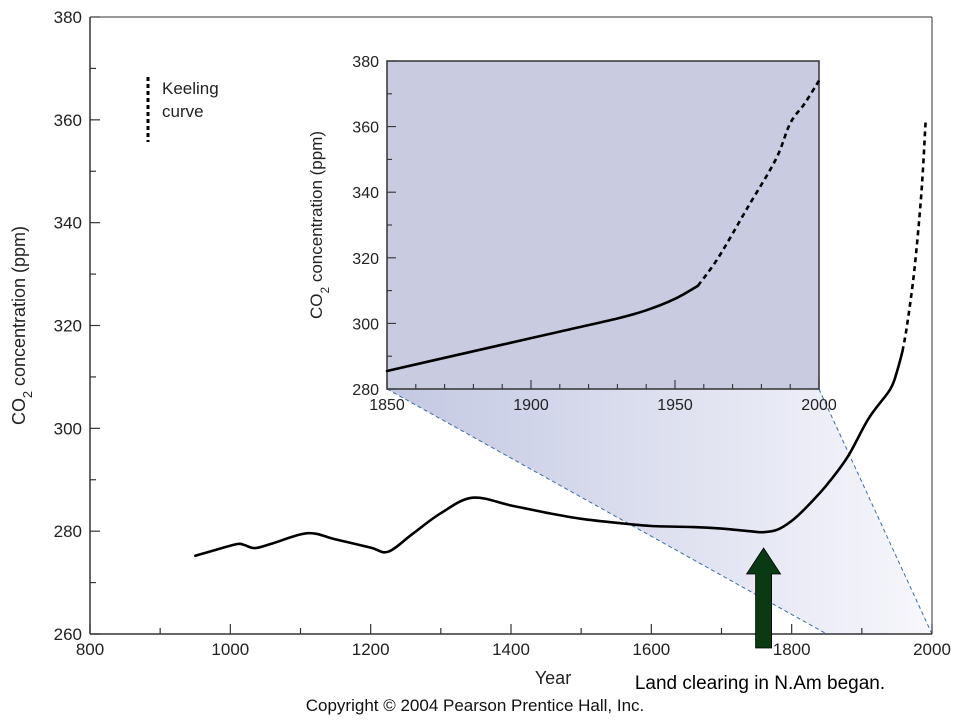 The width and height of the screenshot is (960, 720). I want to click on inset-y-tick-label: 340, so click(365, 193).